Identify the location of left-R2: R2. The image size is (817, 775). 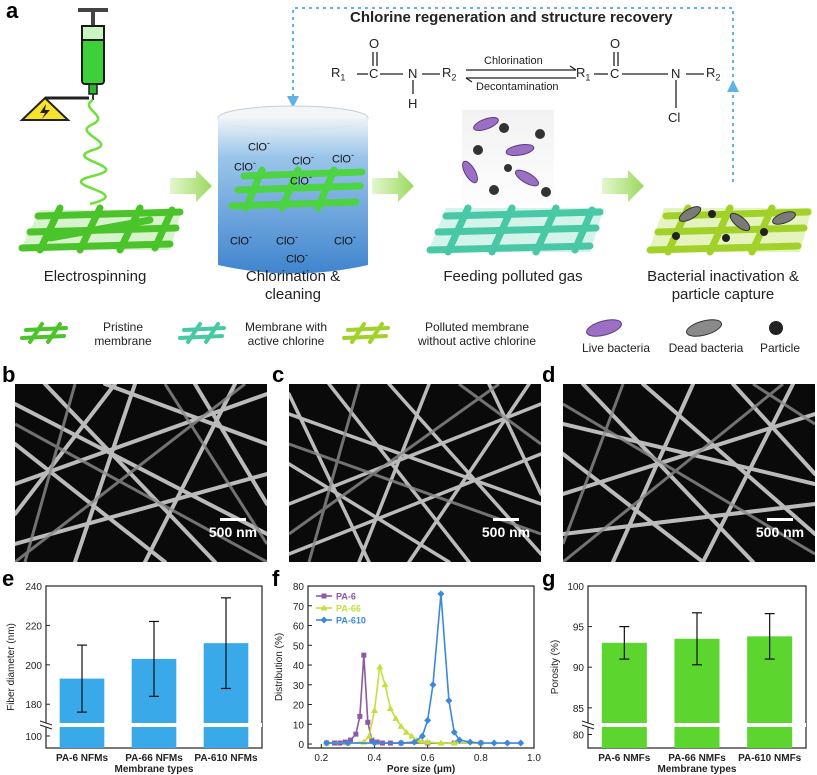
(449, 74).